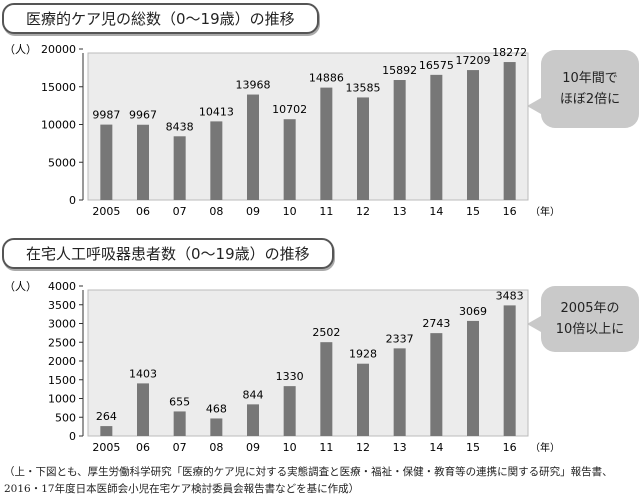 The image size is (643, 501). I want to click on data-label: 16575, so click(436, 65).